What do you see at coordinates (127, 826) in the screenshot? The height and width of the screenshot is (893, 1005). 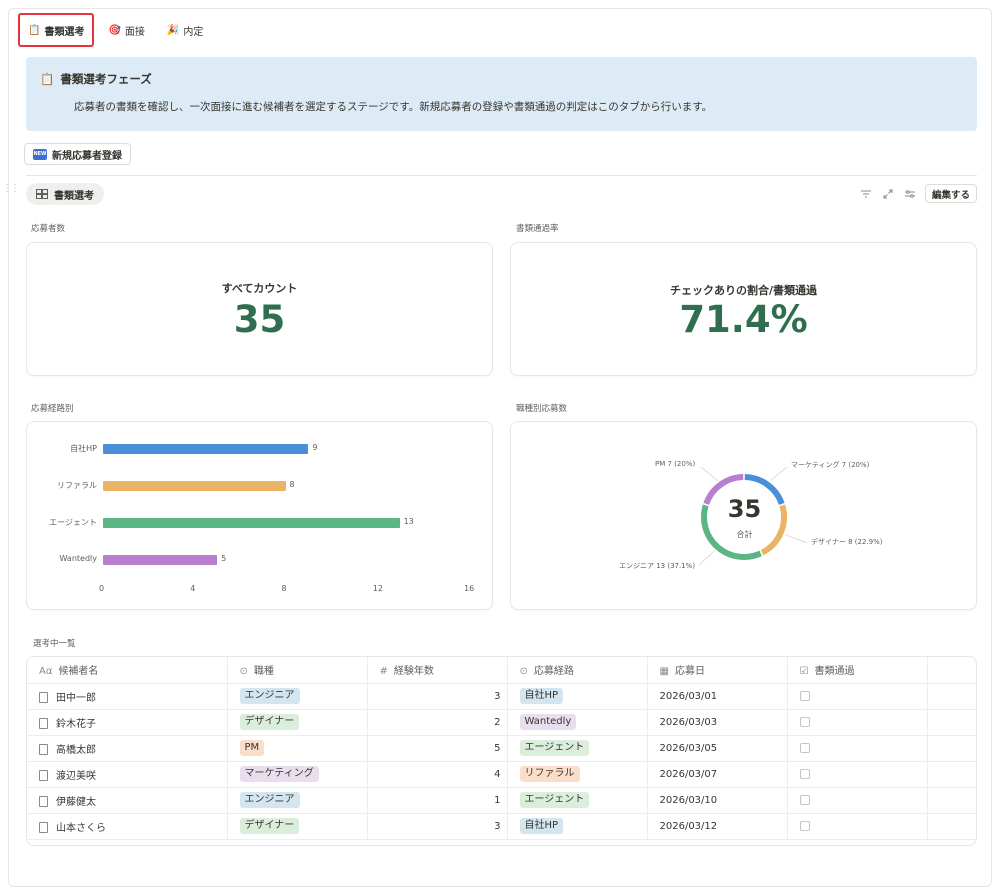 I see `candidate-name-cell: 山本さくら` at bounding box center [127, 826].